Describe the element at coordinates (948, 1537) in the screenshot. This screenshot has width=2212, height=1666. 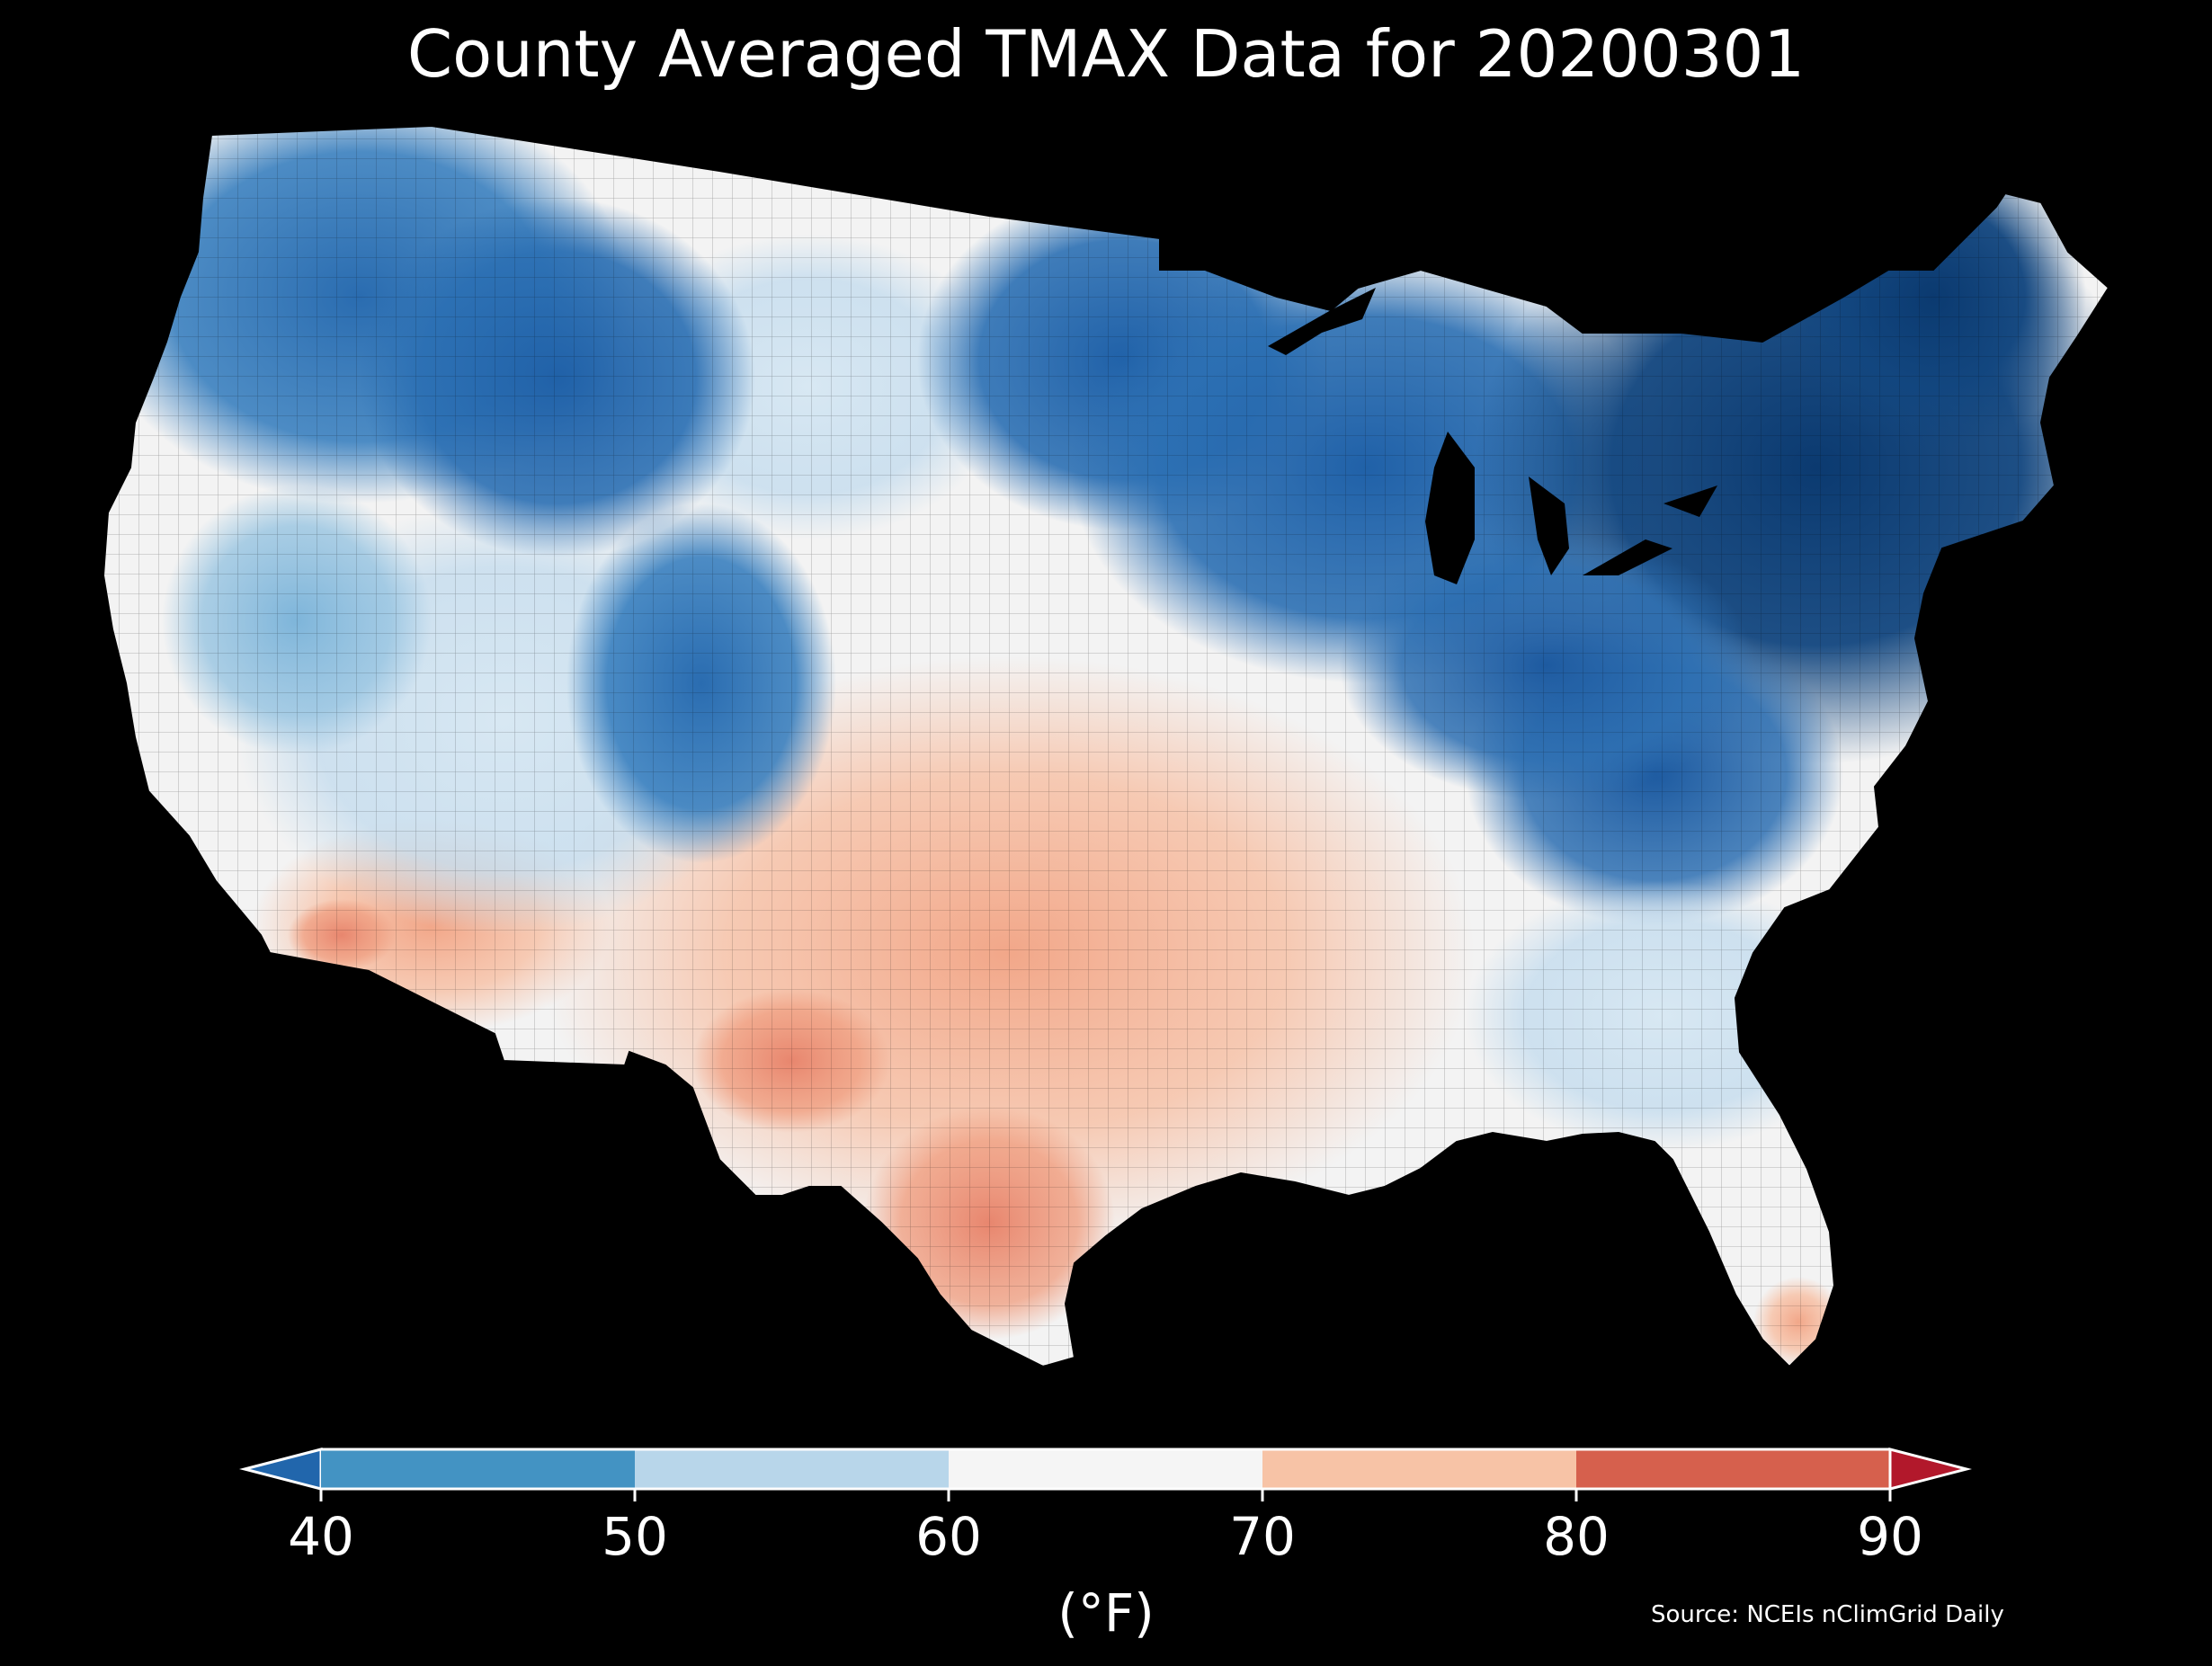
I see `colorbar-tick-label: 60` at that location.